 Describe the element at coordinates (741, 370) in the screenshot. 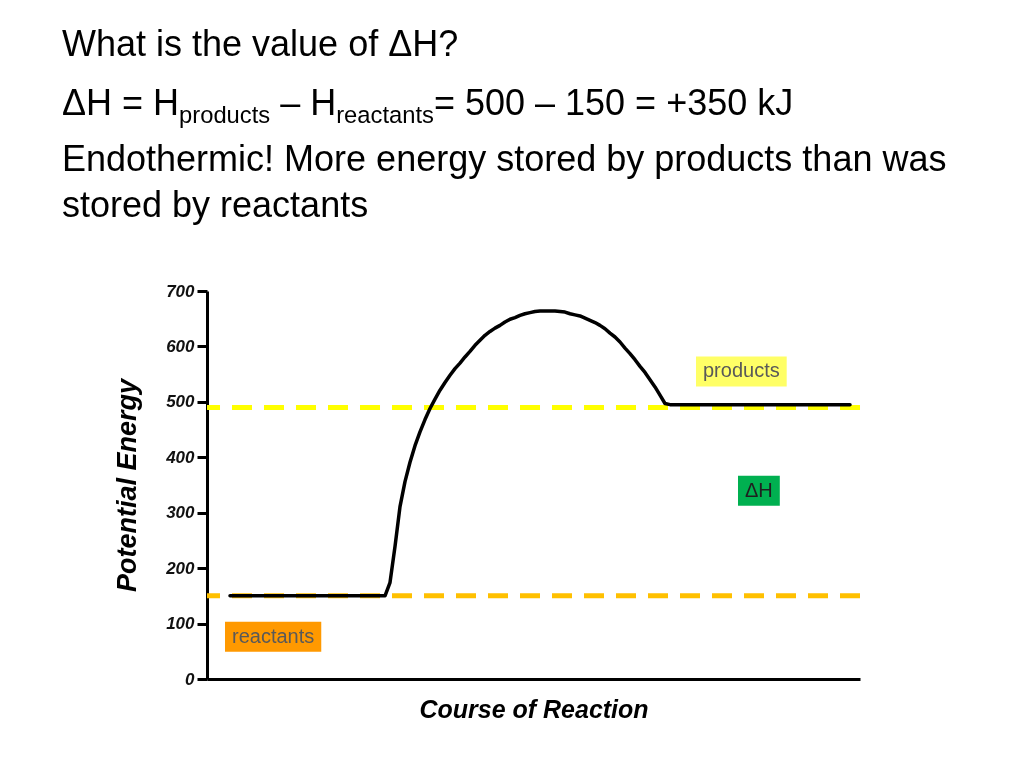

I see `ref-line-label: products` at that location.